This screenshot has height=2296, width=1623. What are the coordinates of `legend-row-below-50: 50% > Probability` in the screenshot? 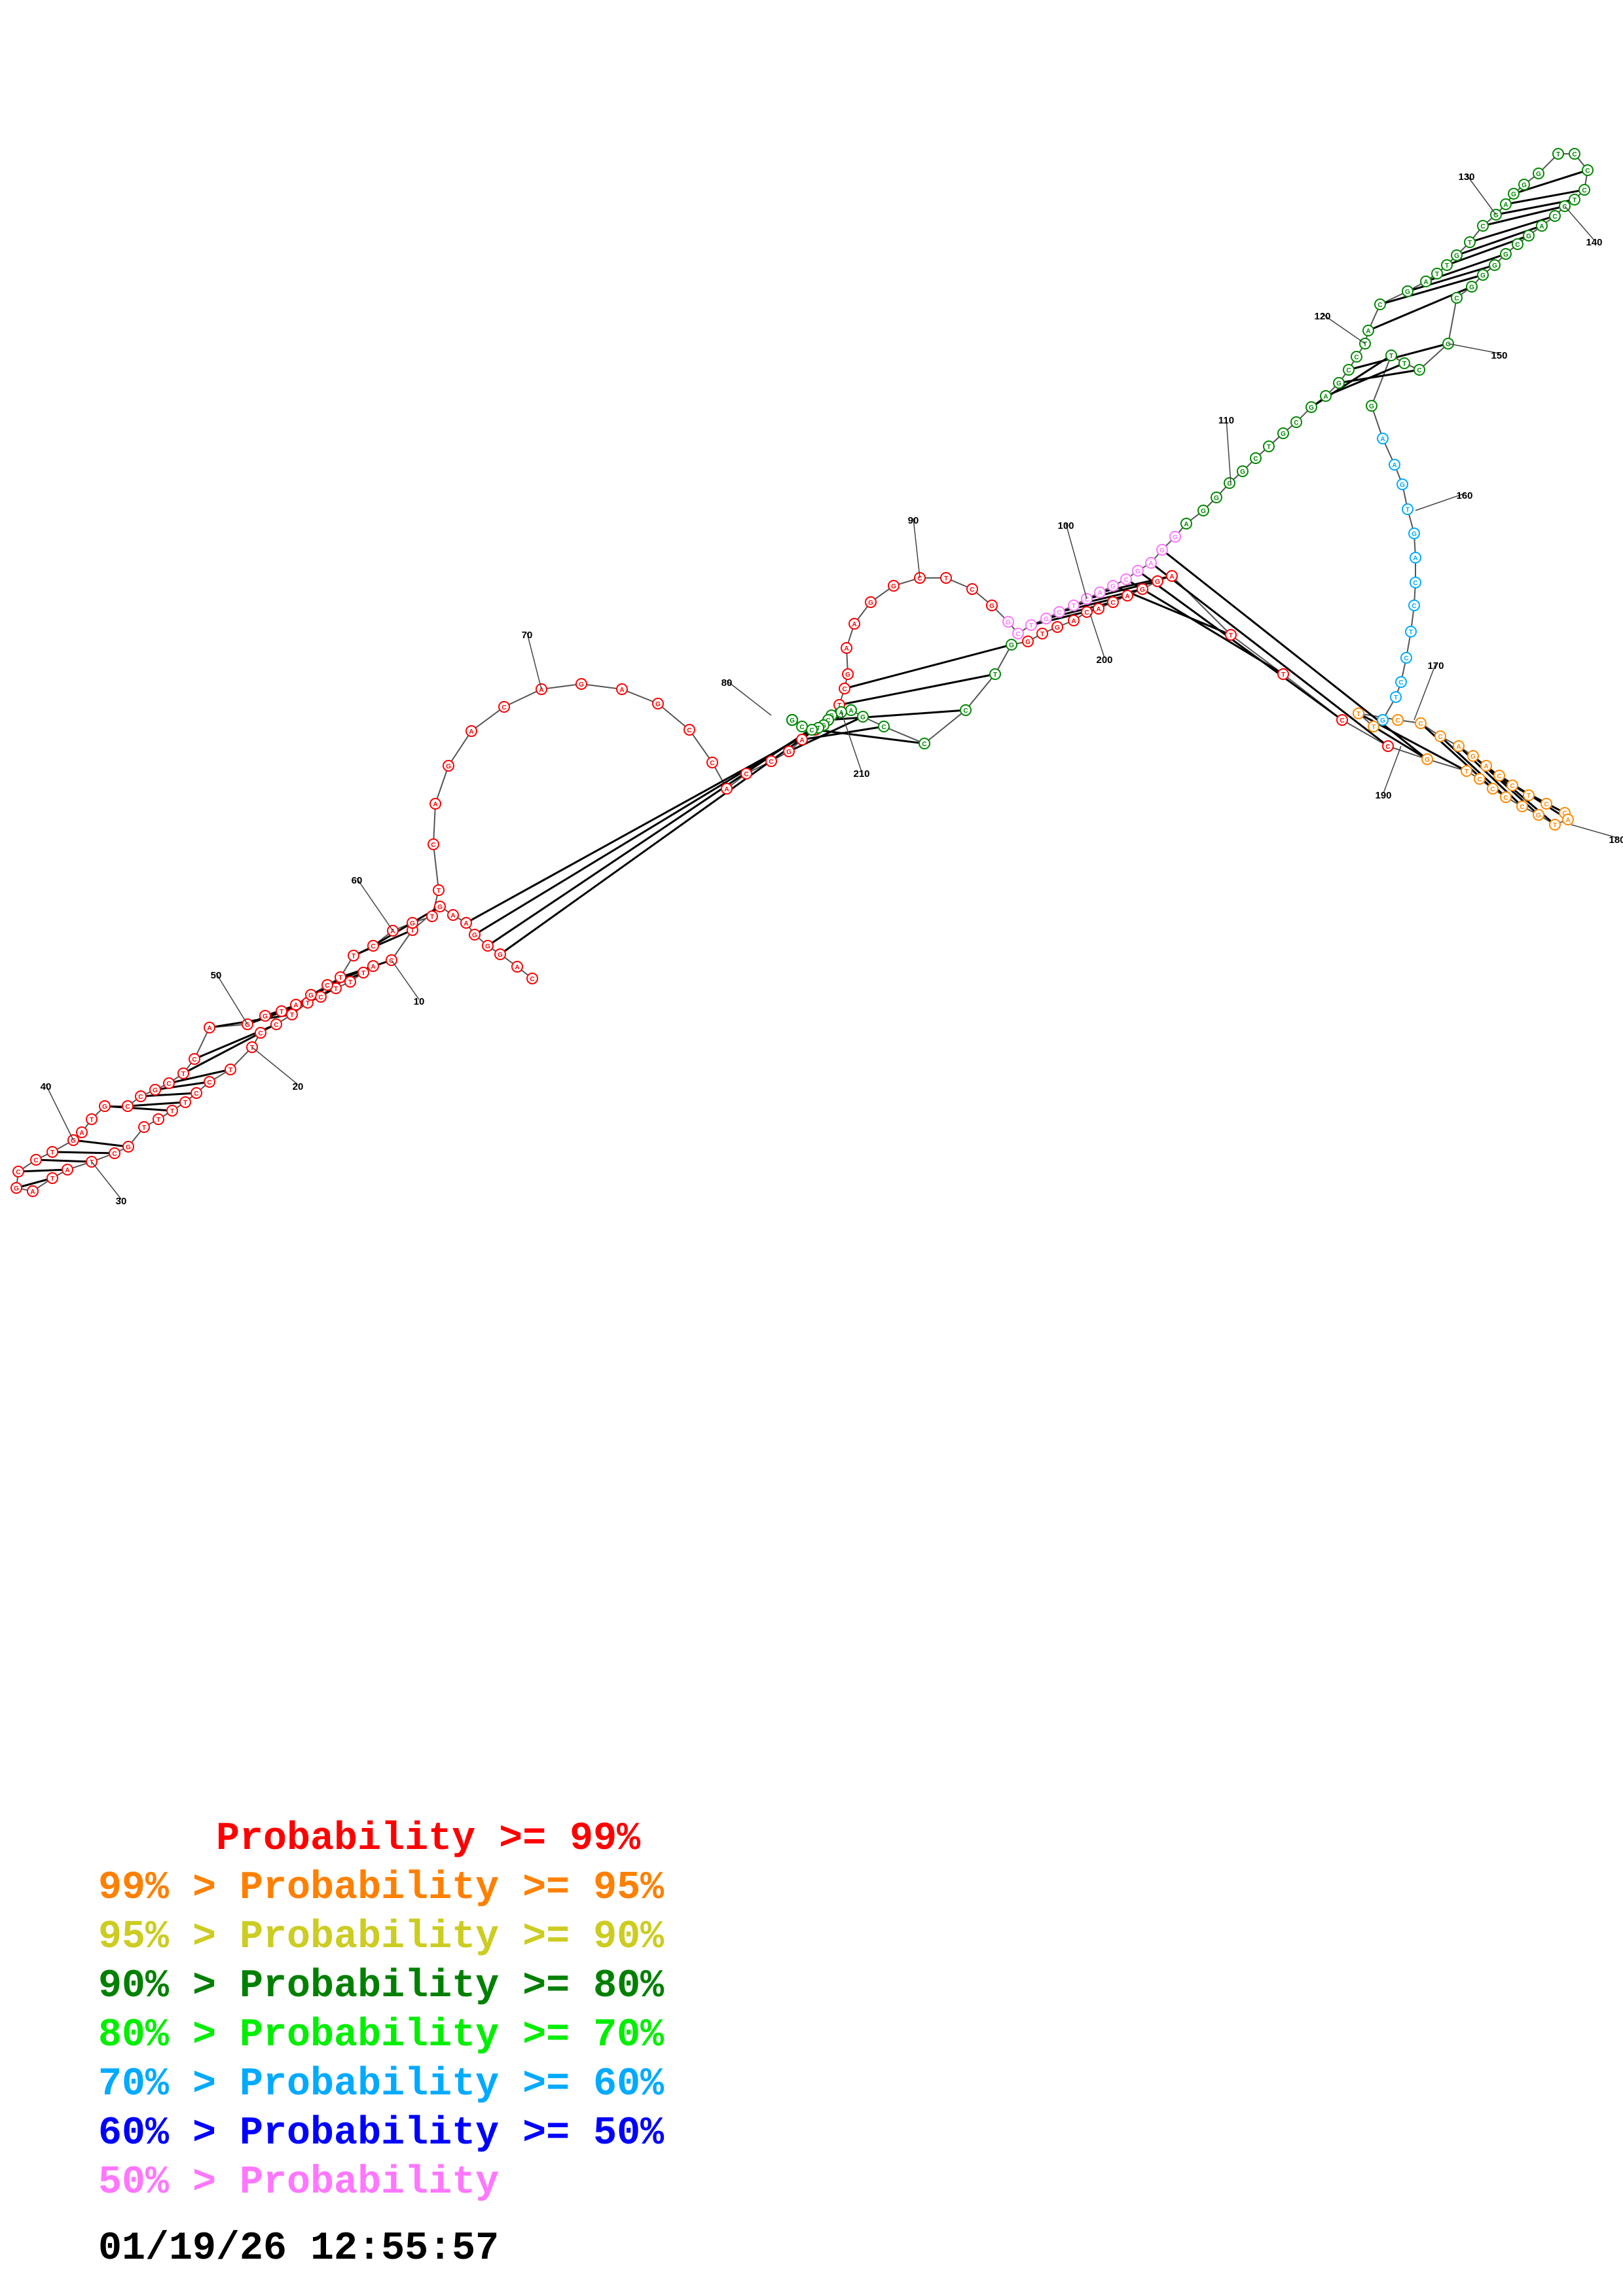 It's located at (299, 2183).